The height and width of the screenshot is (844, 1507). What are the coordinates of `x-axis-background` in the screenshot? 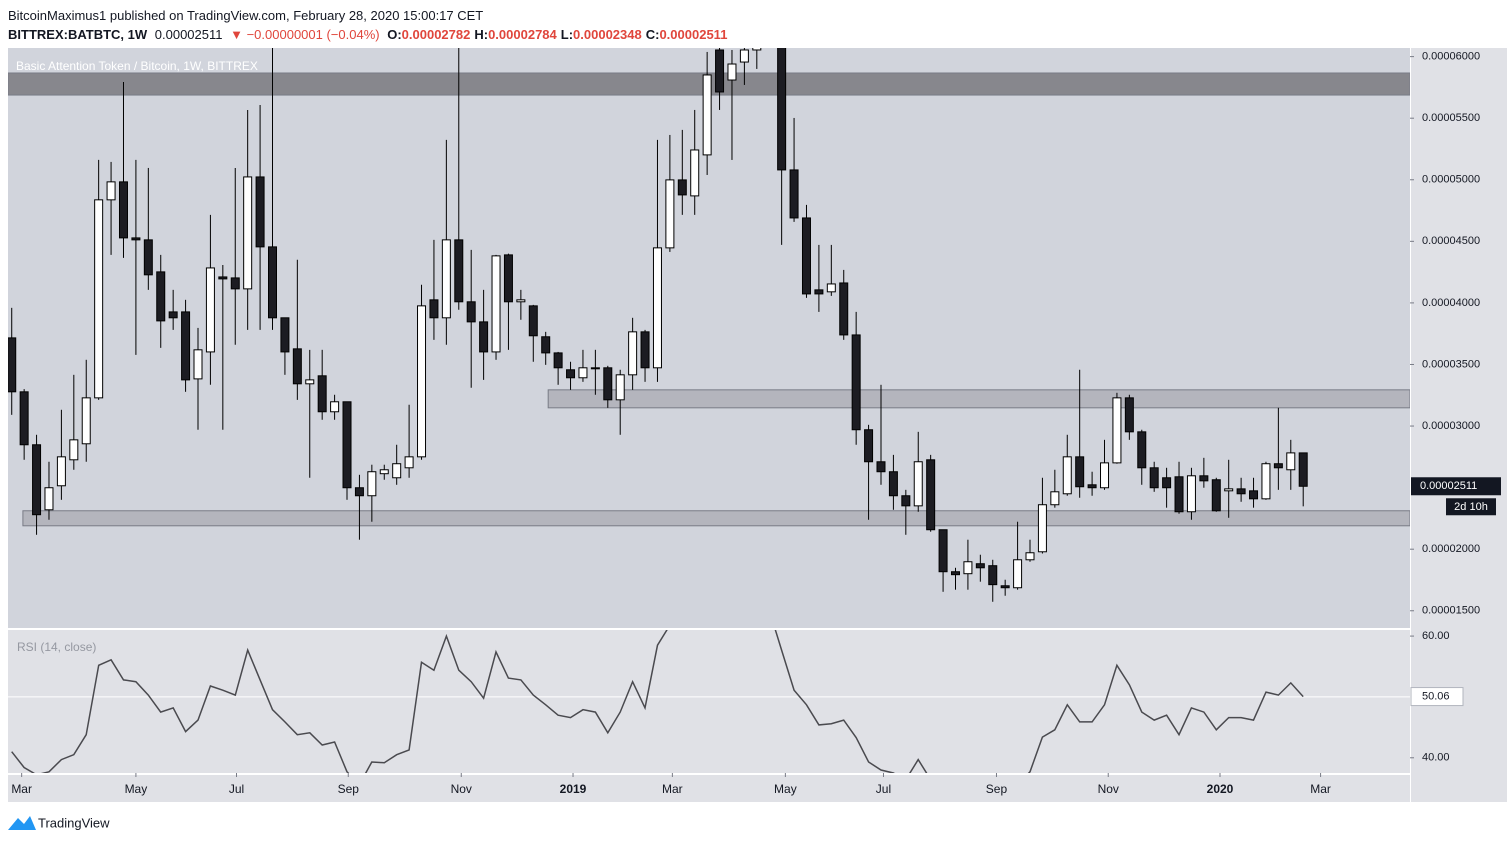 It's located at (709, 788).